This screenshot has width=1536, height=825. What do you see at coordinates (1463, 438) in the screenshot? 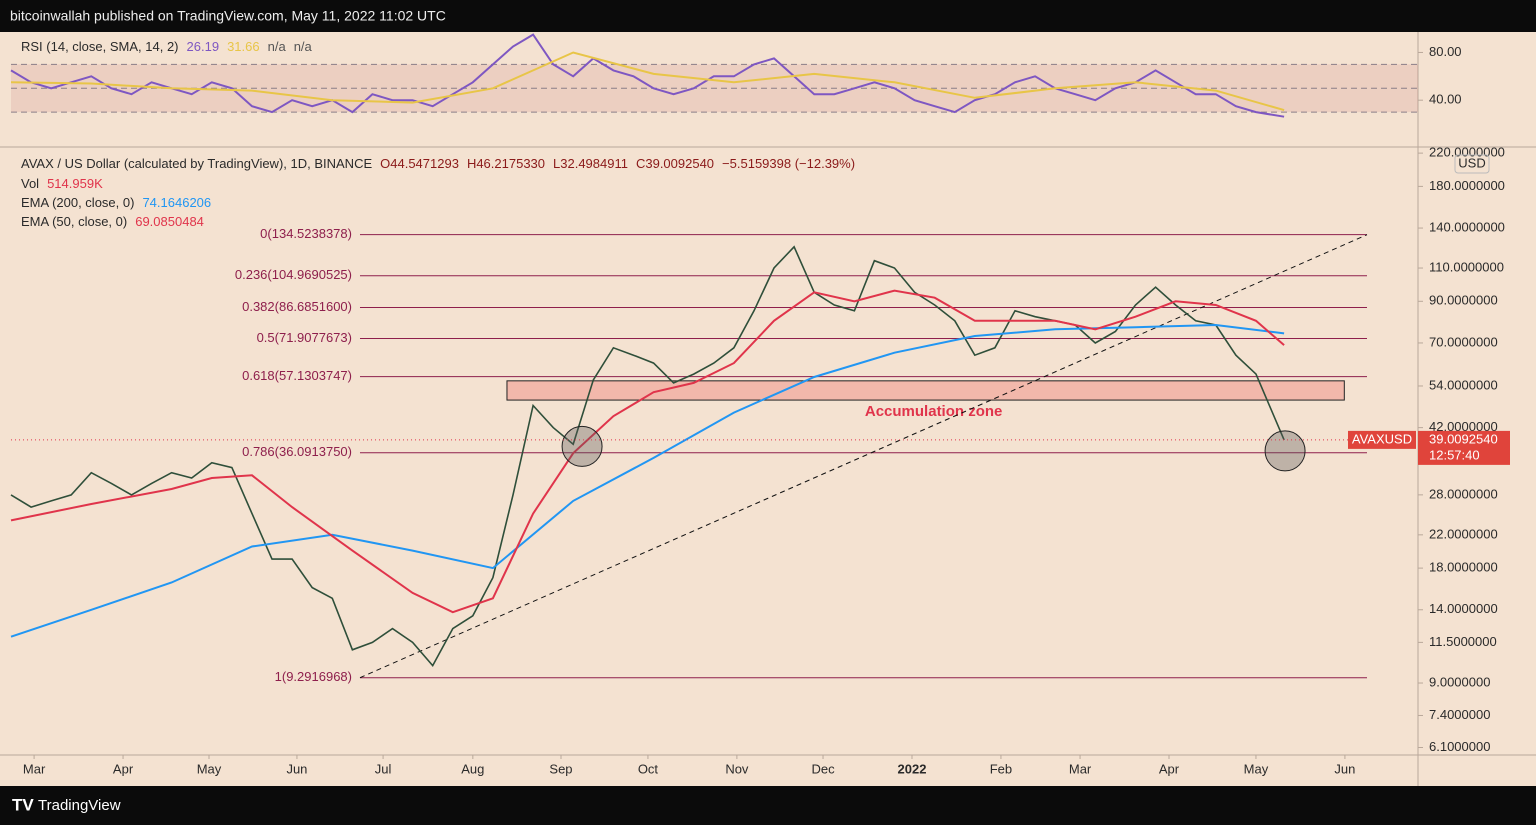
I see `price-tag-value: 39.0092540` at bounding box center [1463, 438].